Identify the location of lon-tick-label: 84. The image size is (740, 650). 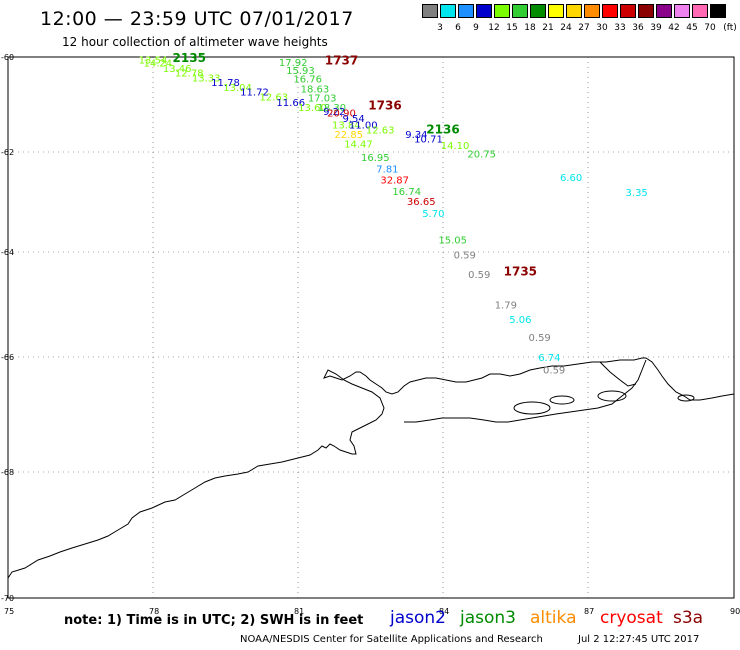
(444, 611).